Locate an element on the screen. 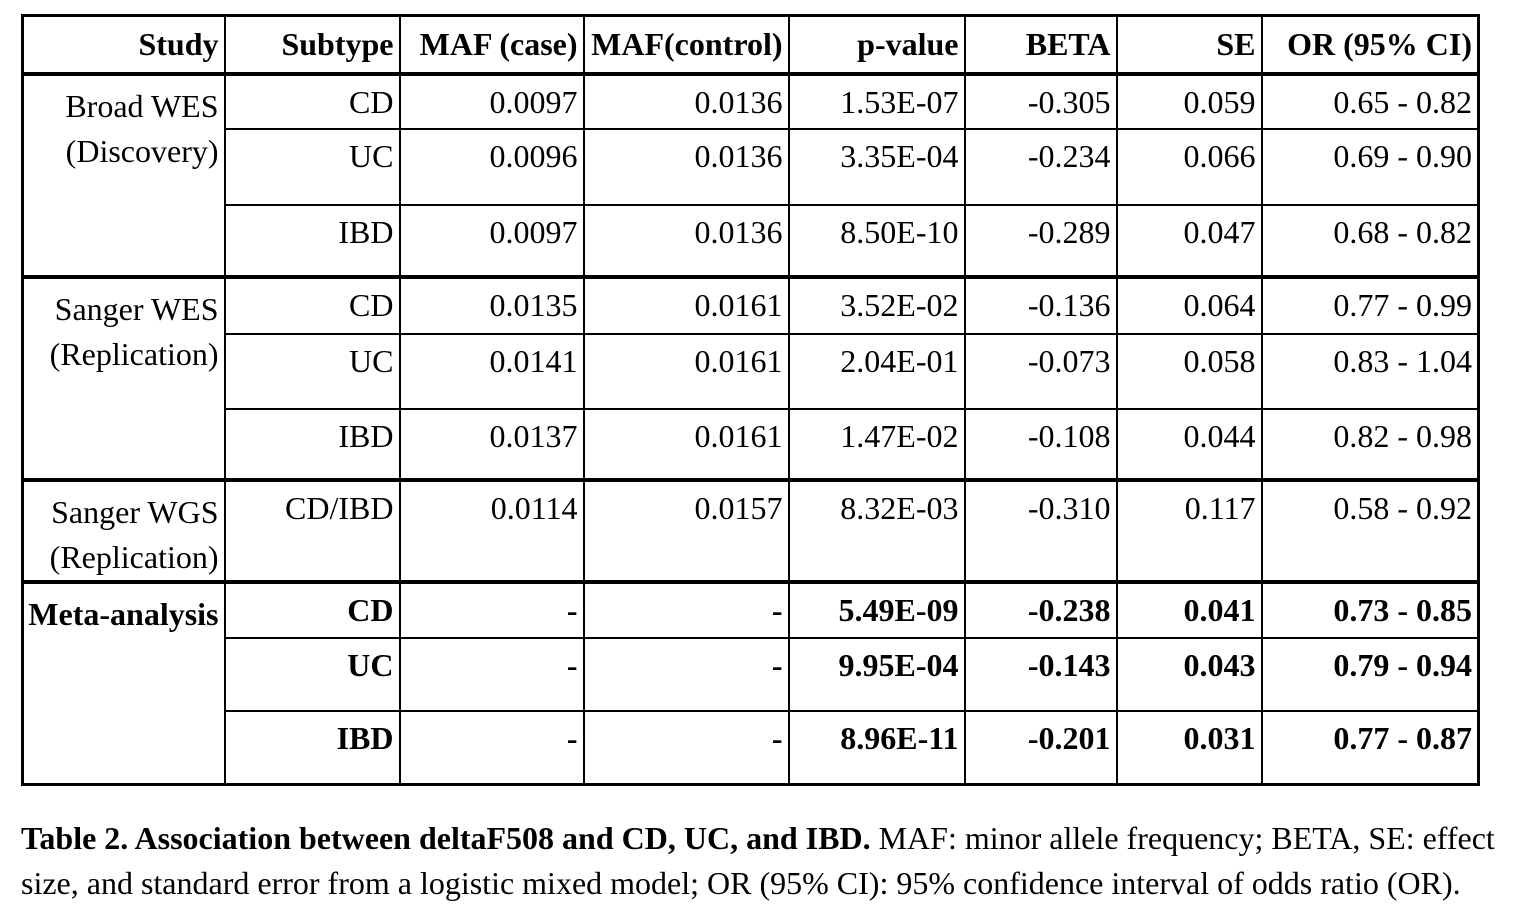  cell-beta: -0.201 is located at coordinates (1040, 747).